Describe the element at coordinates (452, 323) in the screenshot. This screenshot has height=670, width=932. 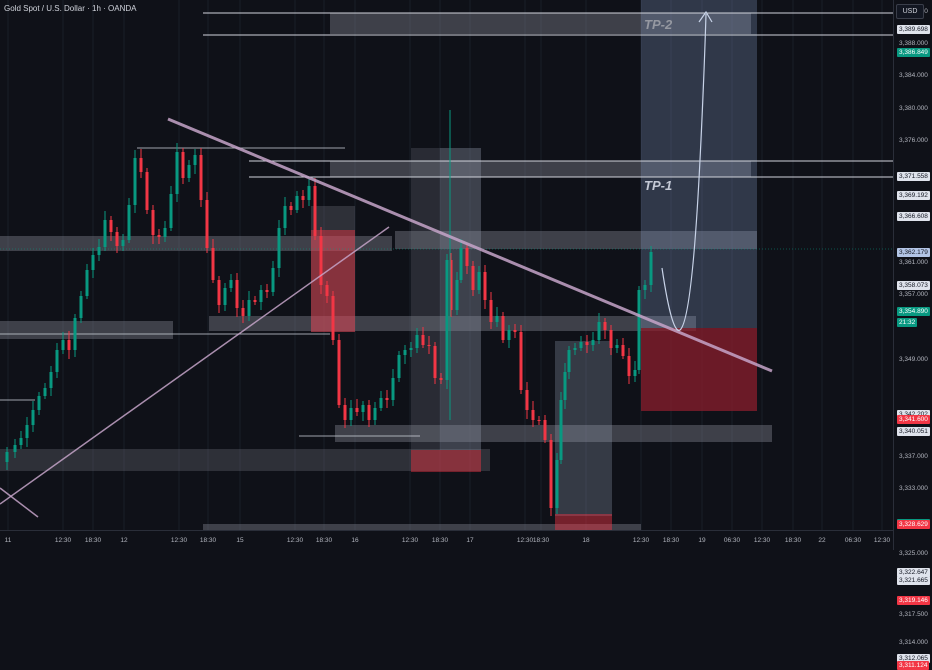
I see `zone-center` at that location.